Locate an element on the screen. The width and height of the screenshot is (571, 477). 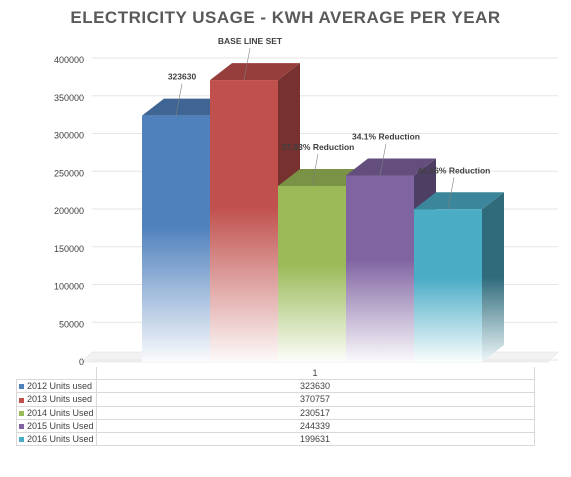
series-name: 2013 Units used is located at coordinates (60, 399).